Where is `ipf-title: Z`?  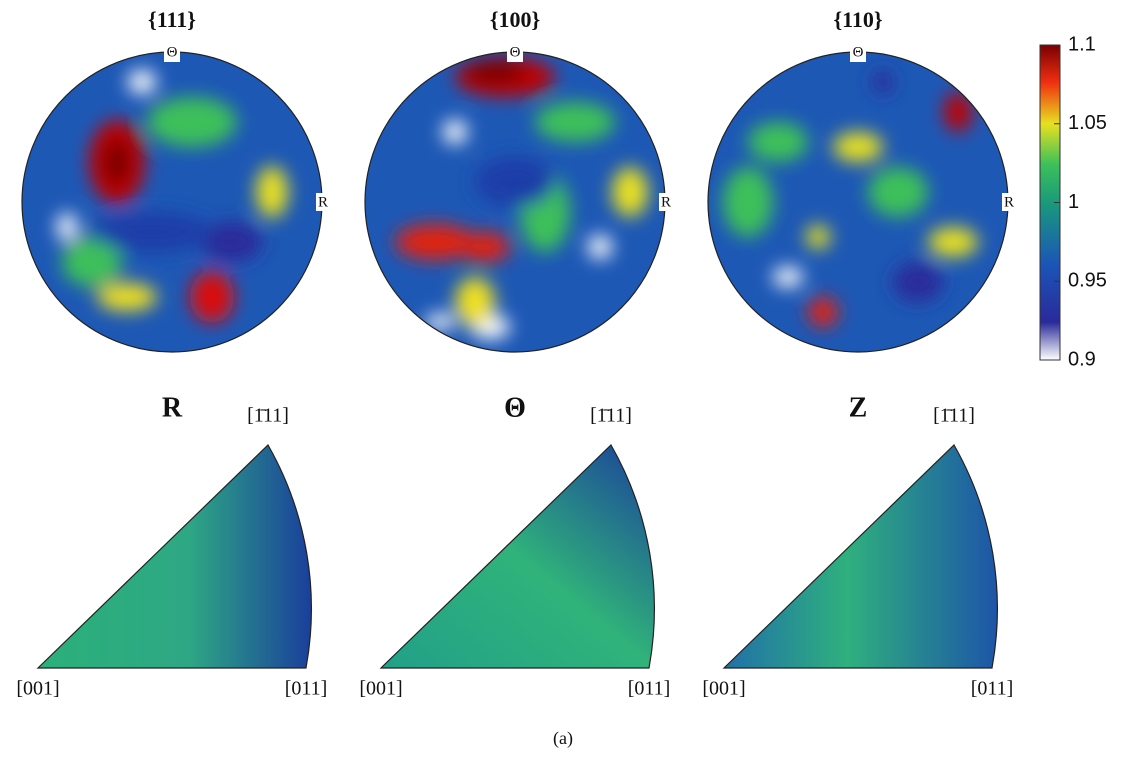 ipf-title: Z is located at coordinates (858, 407).